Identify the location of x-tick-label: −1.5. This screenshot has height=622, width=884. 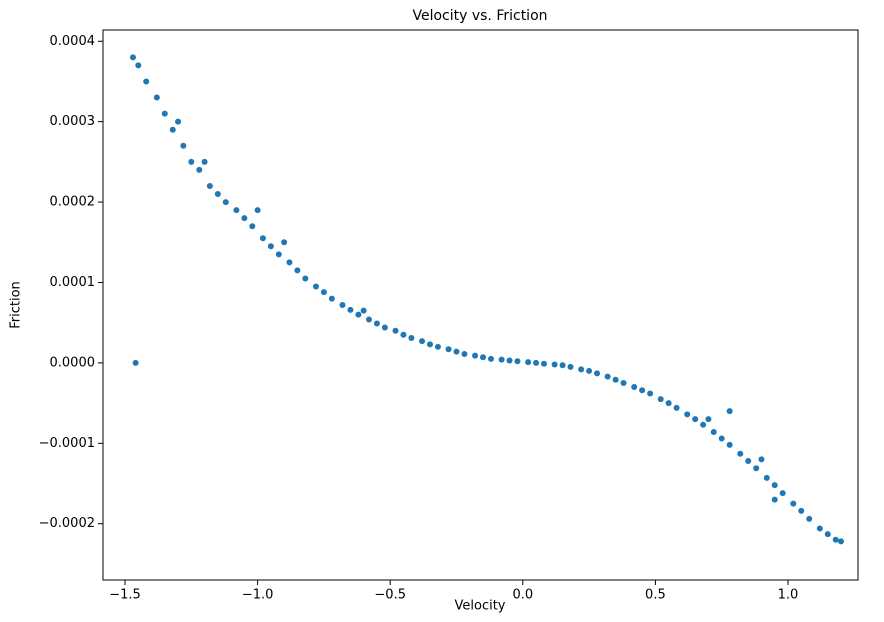
(125, 595).